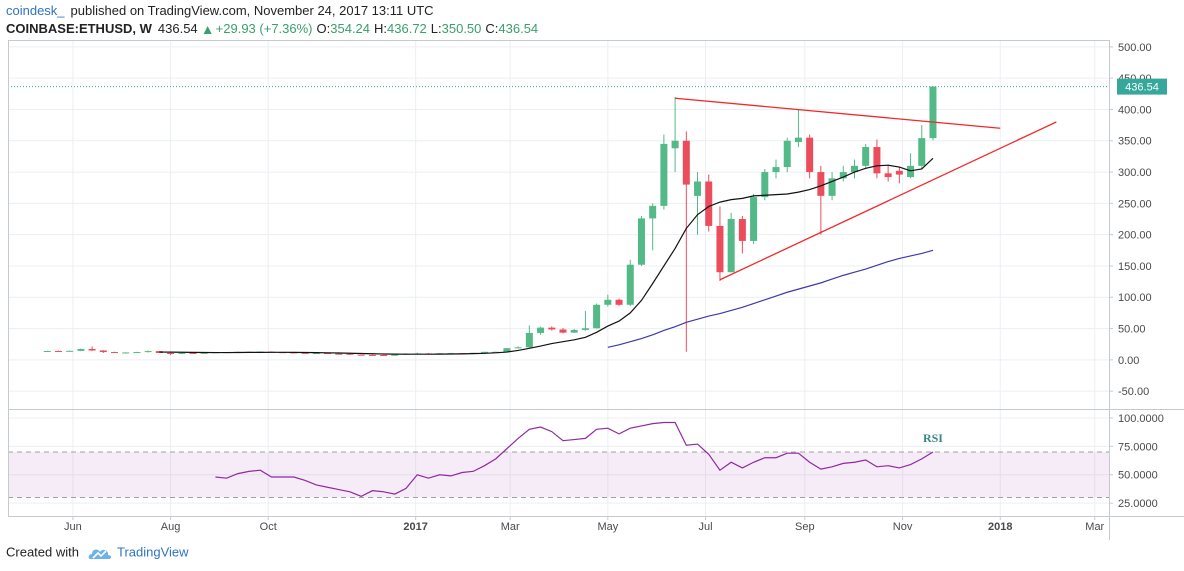 The image size is (1184, 571). What do you see at coordinates (1132, 329) in the screenshot?
I see `y-tick-label: 50.00` at bounding box center [1132, 329].